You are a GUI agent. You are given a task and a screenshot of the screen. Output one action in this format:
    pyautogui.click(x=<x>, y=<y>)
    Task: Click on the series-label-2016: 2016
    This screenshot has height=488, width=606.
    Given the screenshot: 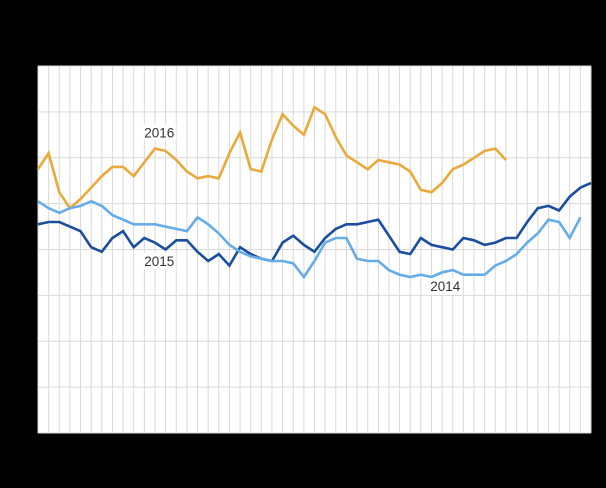 What is the action you would take?
    pyautogui.click(x=159, y=133)
    